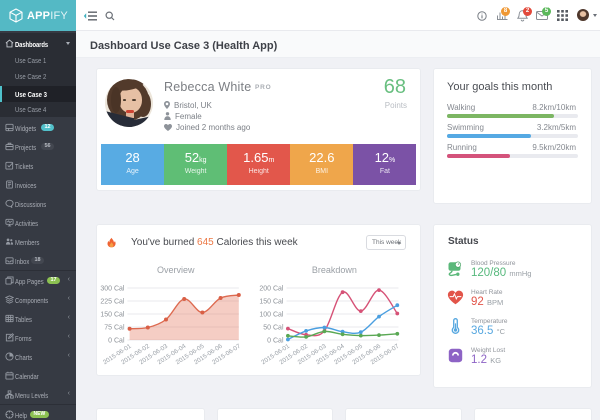 The height and width of the screenshot is (420, 600). Describe the element at coordinates (112, 302) in the screenshot. I see `svg-text: 225 Cal` at that location.